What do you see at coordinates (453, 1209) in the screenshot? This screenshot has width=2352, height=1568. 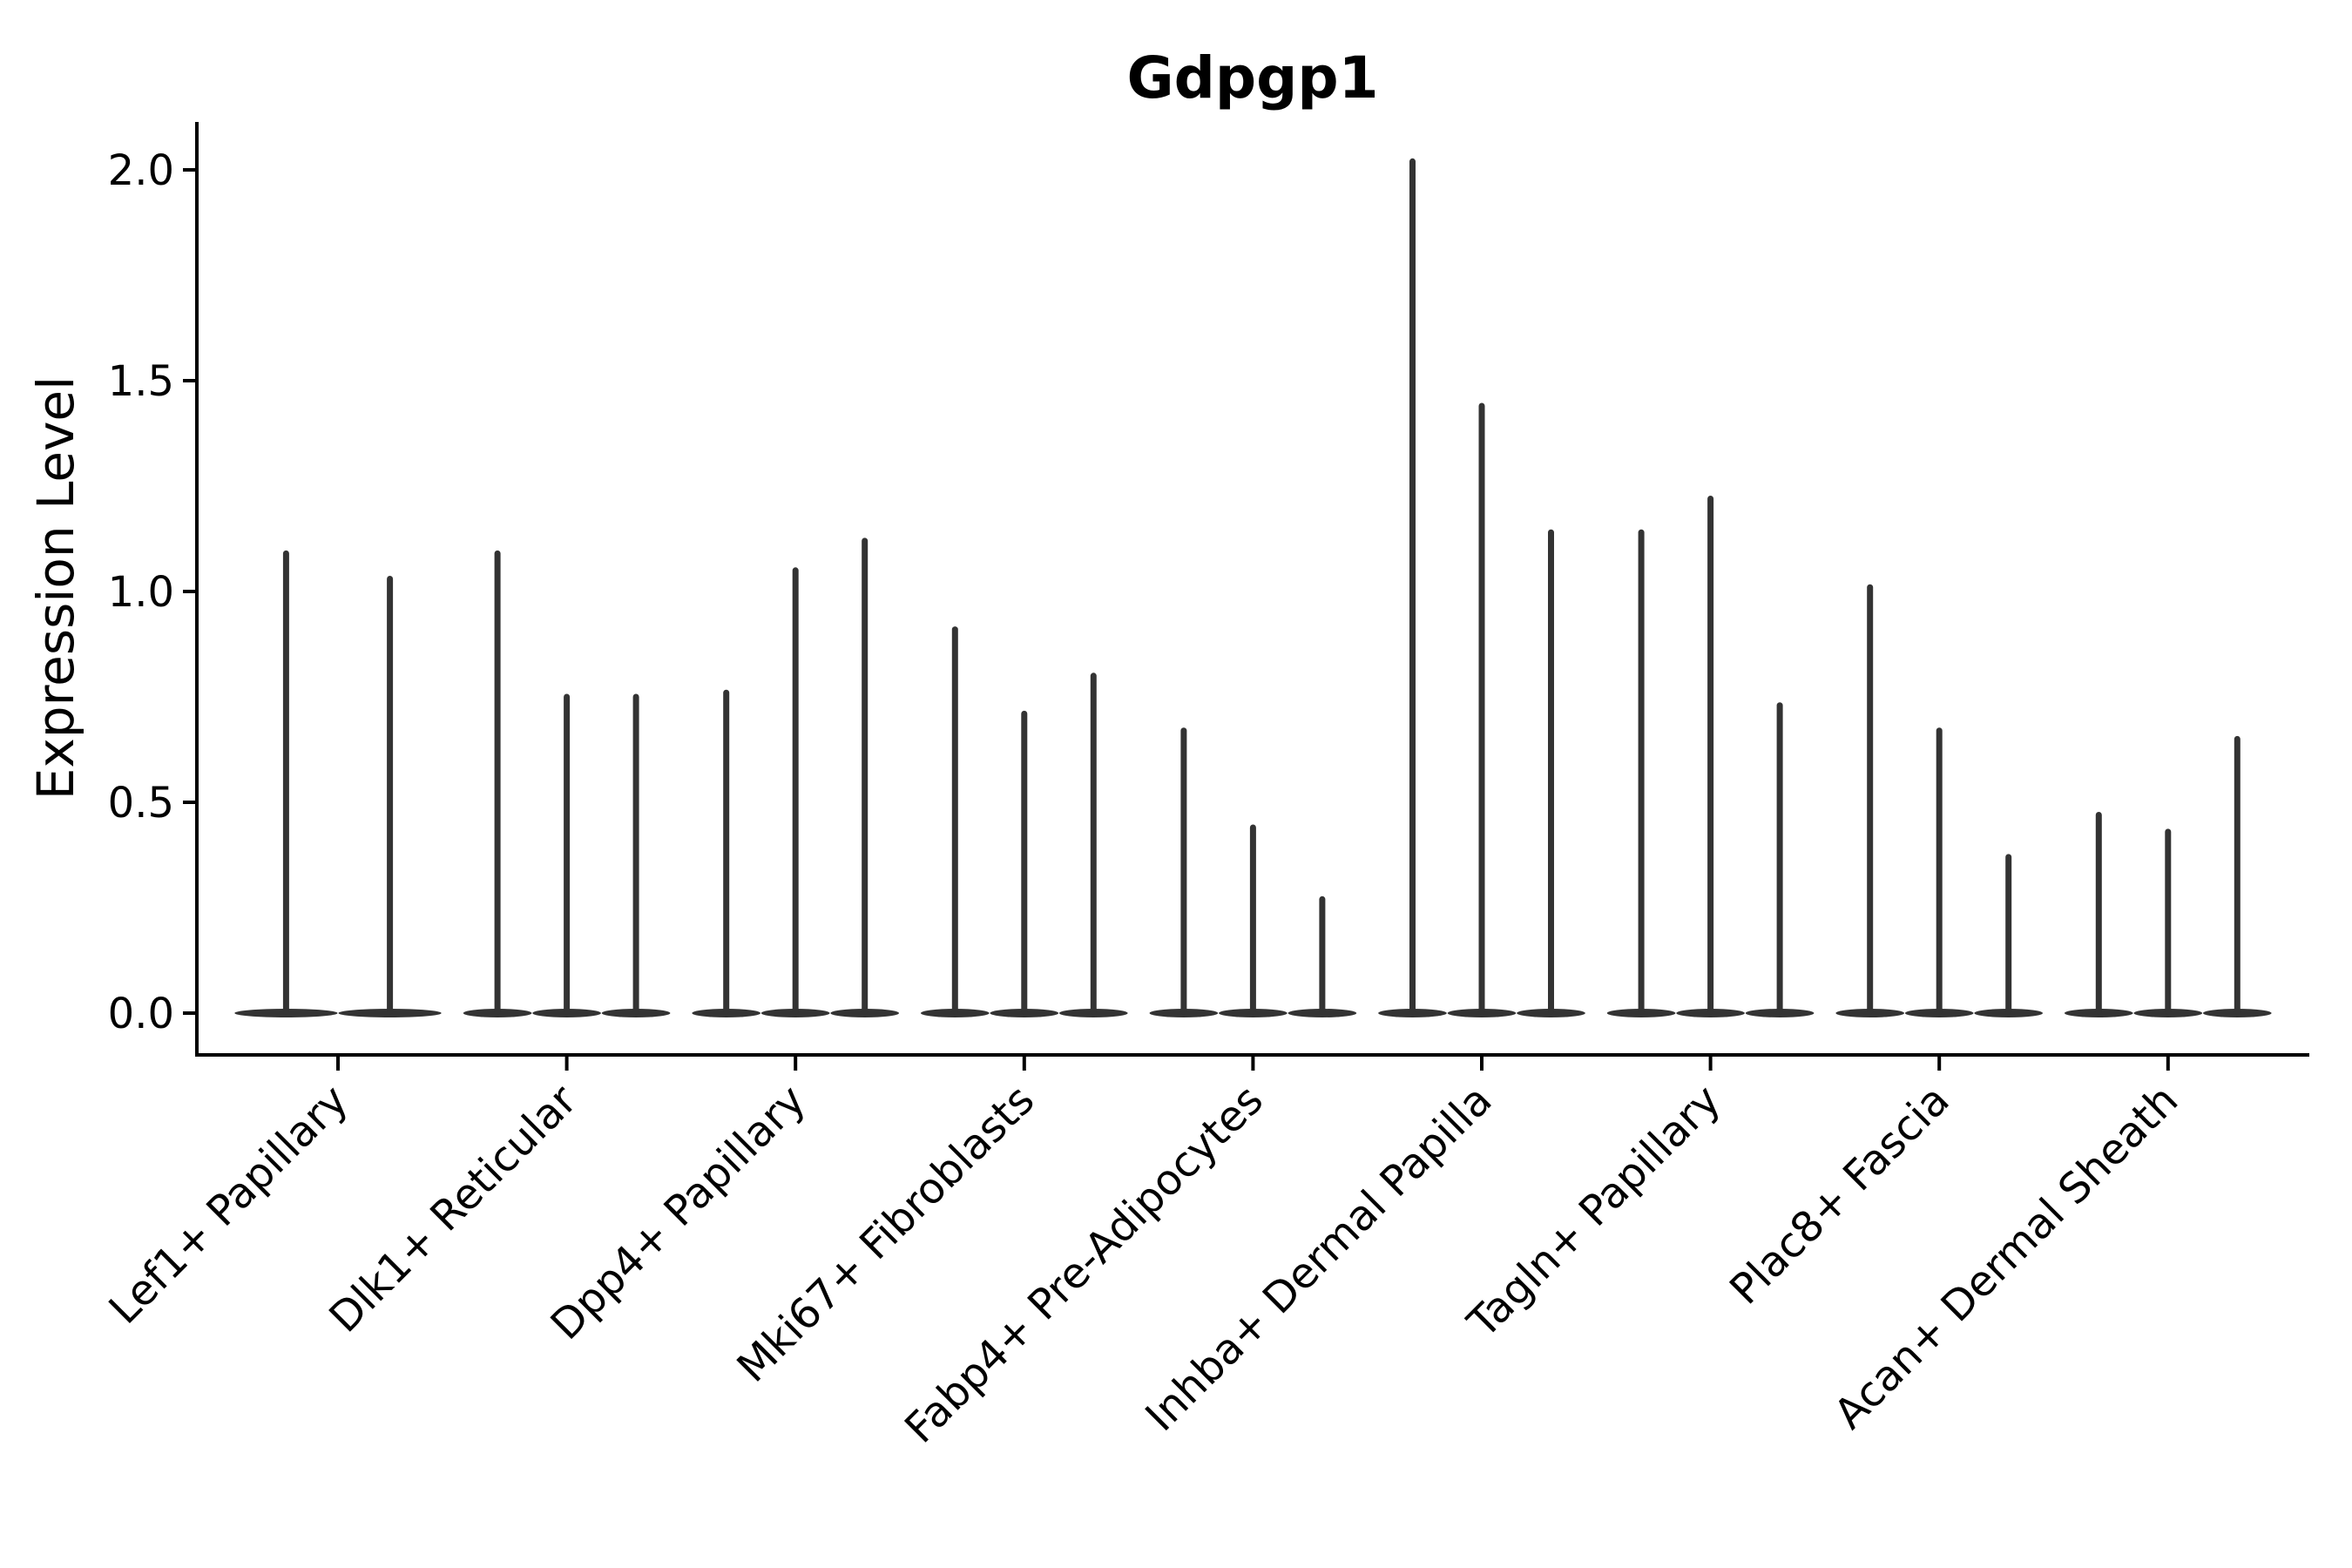 I see `x-tick-label: Dlk1+ Reticular` at bounding box center [453, 1209].